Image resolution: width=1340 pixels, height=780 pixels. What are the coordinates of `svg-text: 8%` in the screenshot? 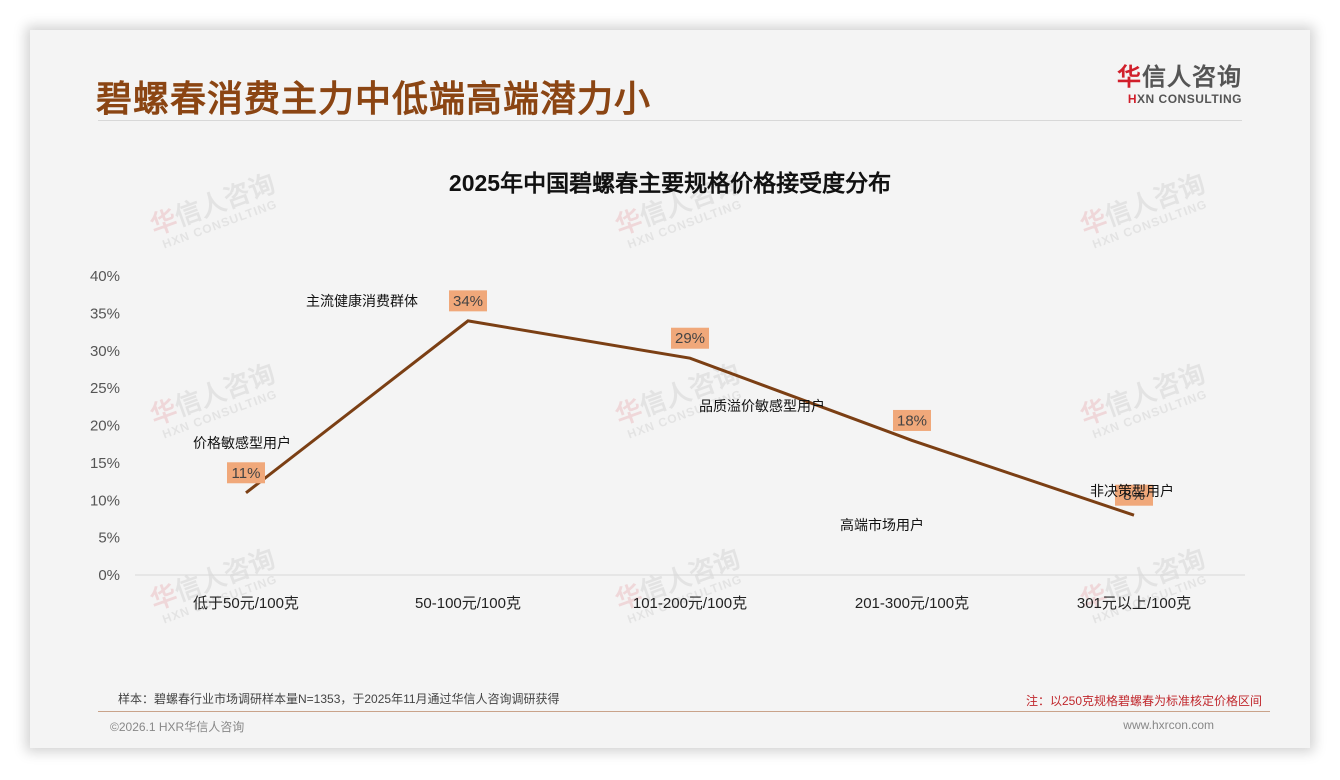 It's located at (1134, 495).